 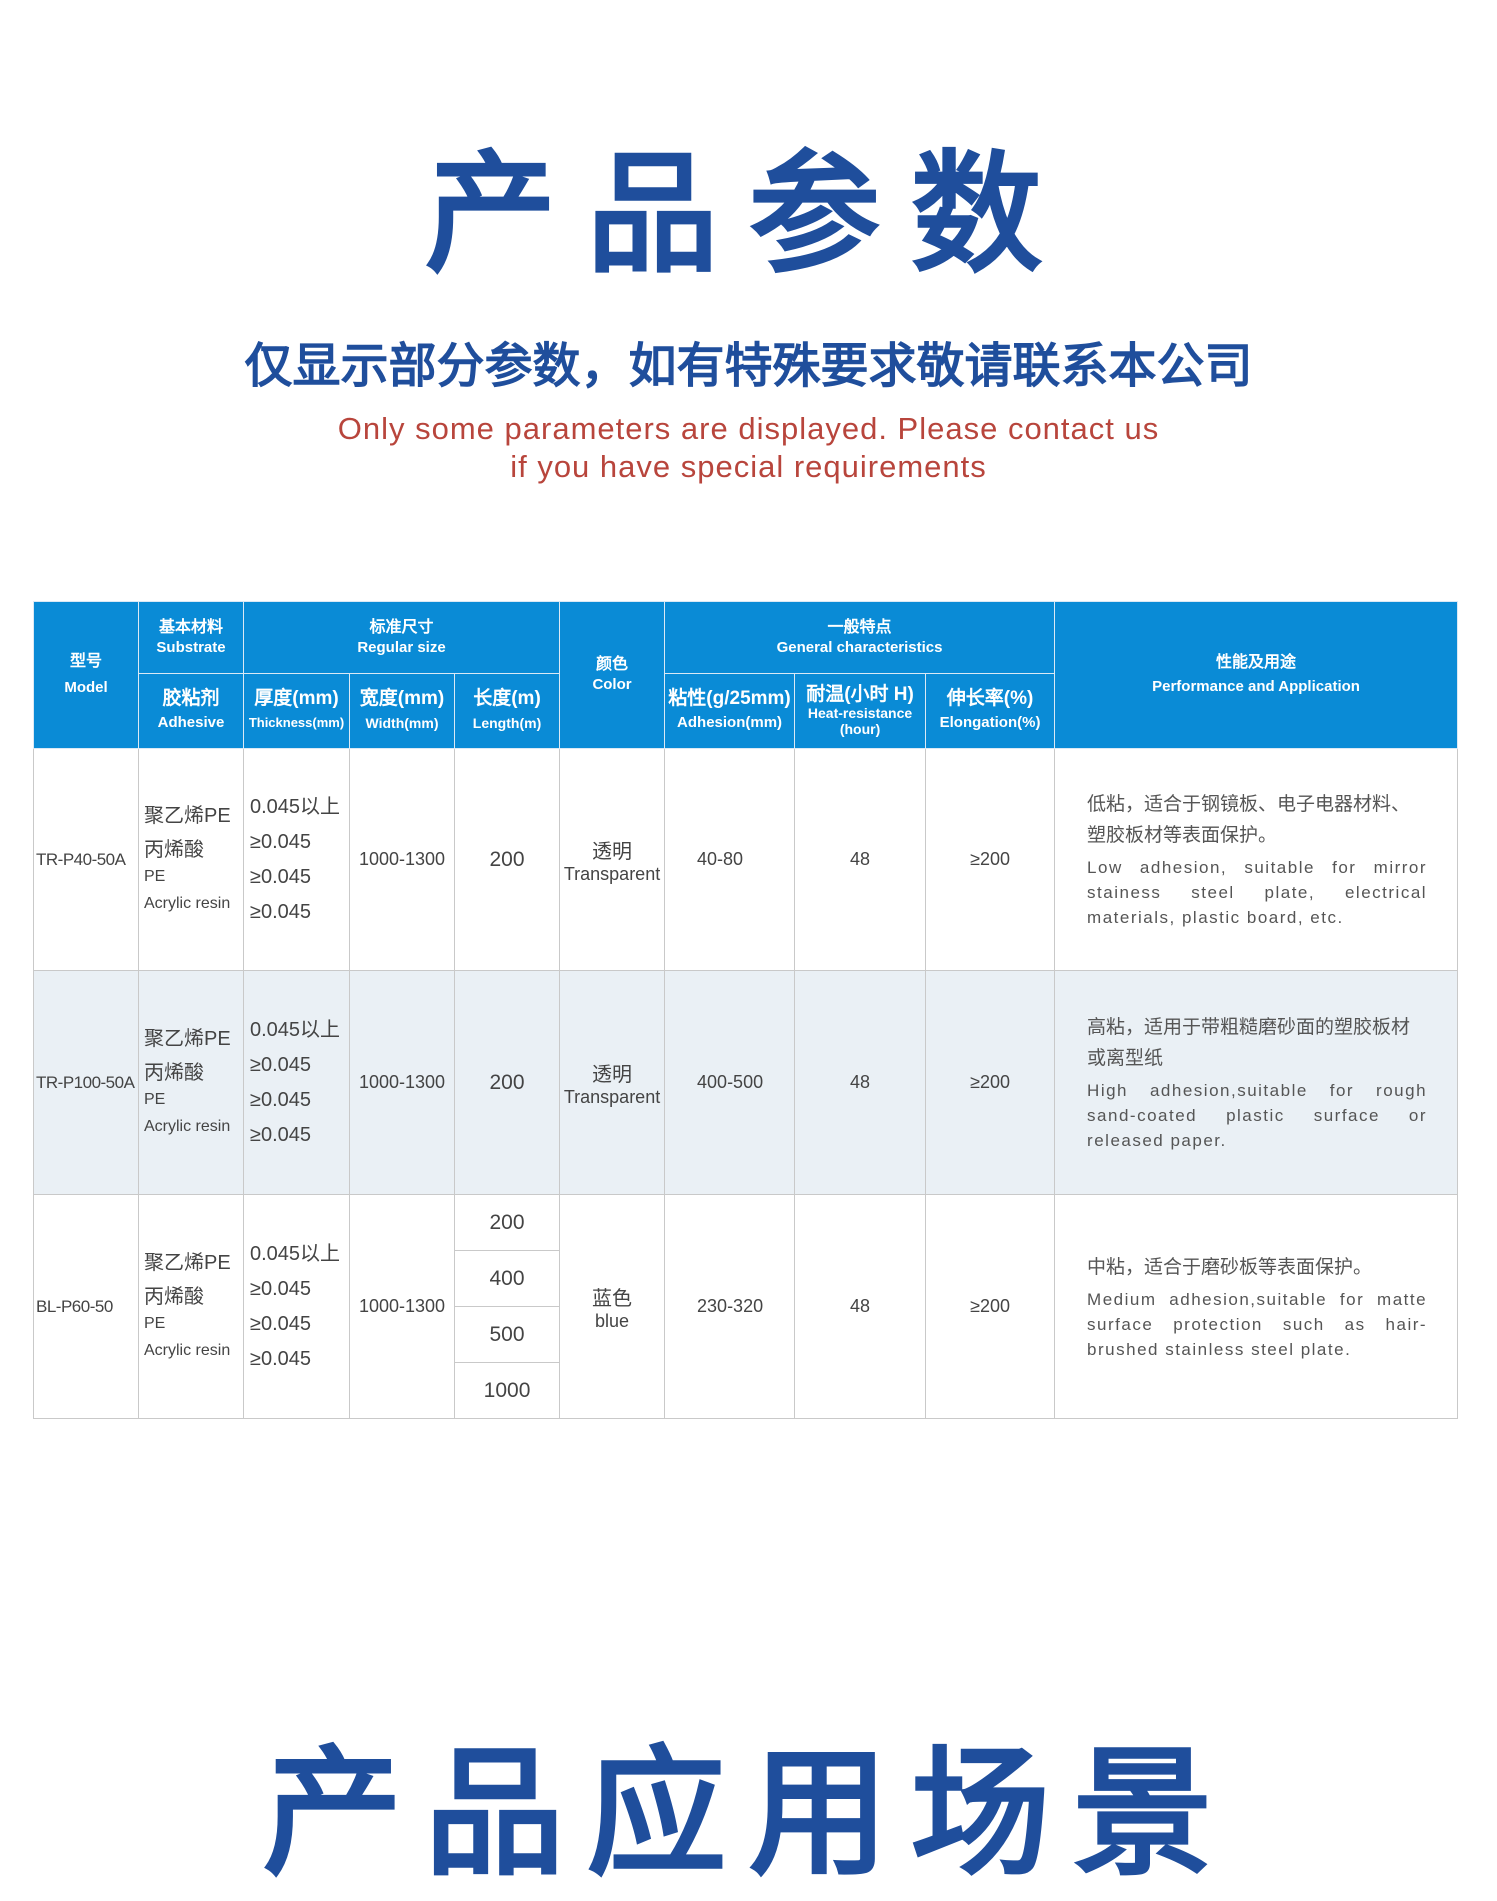 What do you see at coordinates (748, 466) in the screenshot?
I see `subtitle-en-line2: if you have special requirements` at bounding box center [748, 466].